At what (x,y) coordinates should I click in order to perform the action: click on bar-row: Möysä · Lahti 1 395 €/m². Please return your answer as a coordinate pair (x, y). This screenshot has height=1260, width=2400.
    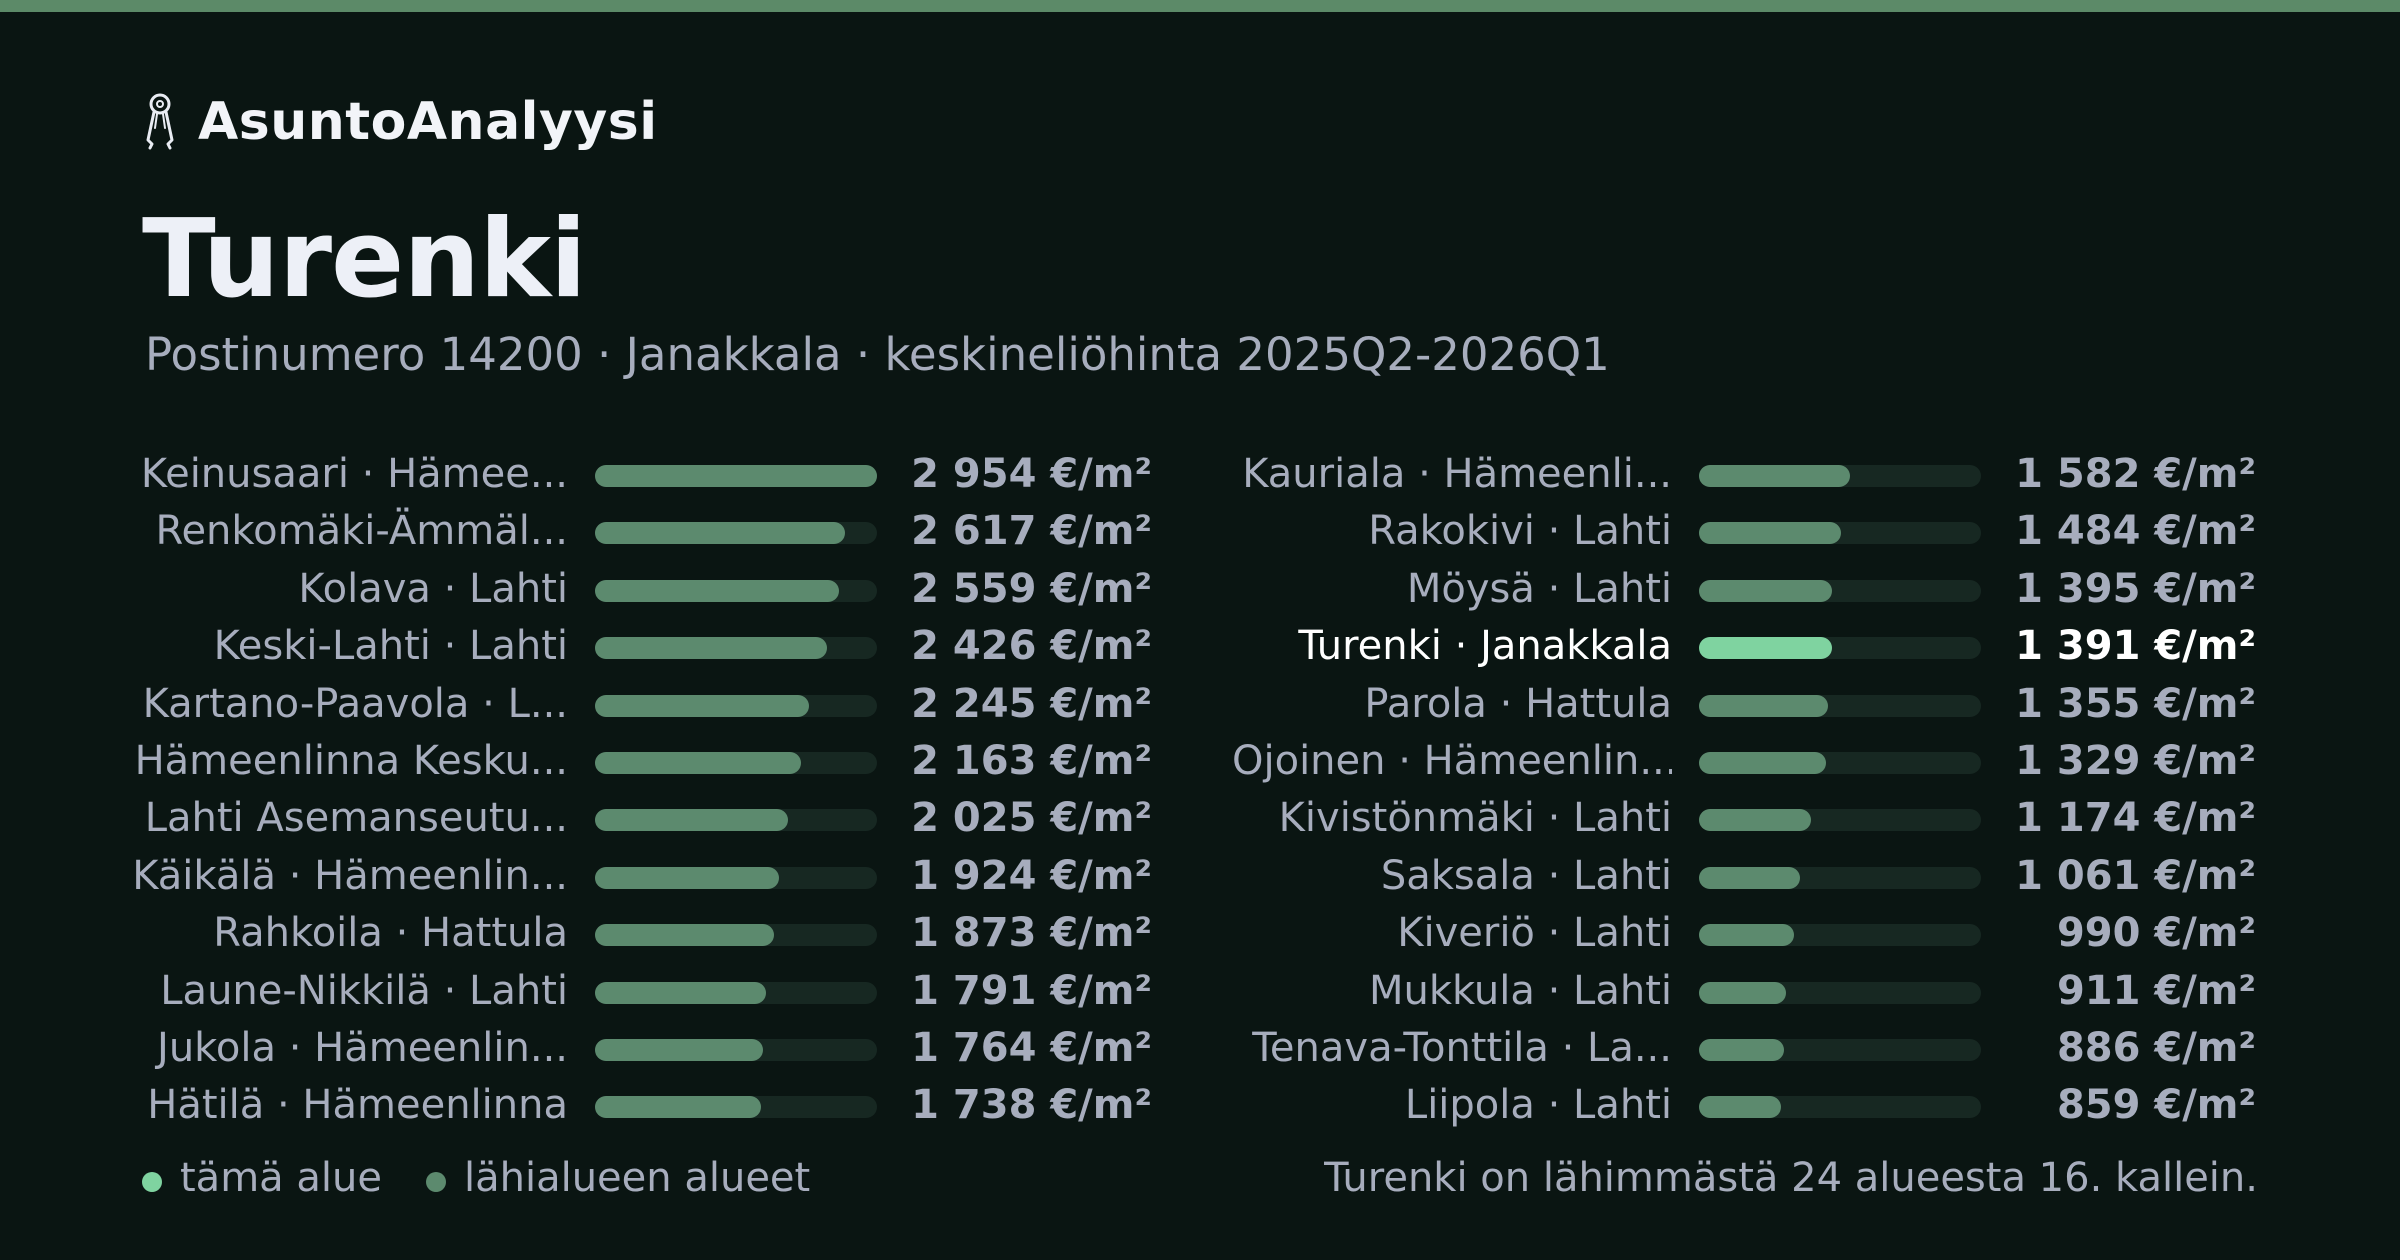
    Looking at the image, I should click on (1200, 589).